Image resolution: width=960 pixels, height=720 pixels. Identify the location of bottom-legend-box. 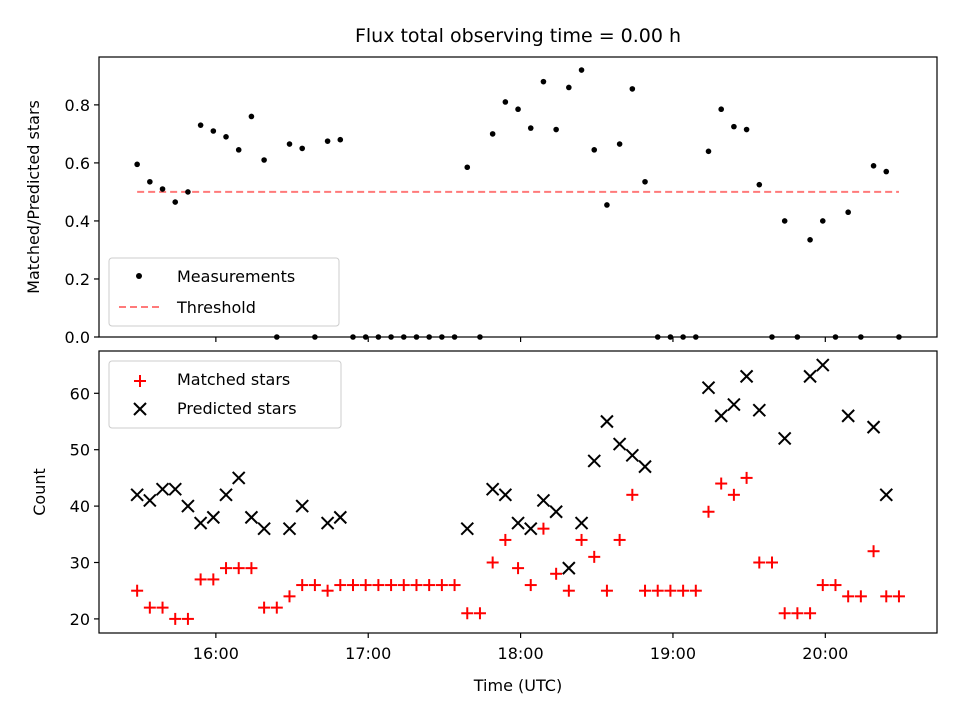
(225, 394).